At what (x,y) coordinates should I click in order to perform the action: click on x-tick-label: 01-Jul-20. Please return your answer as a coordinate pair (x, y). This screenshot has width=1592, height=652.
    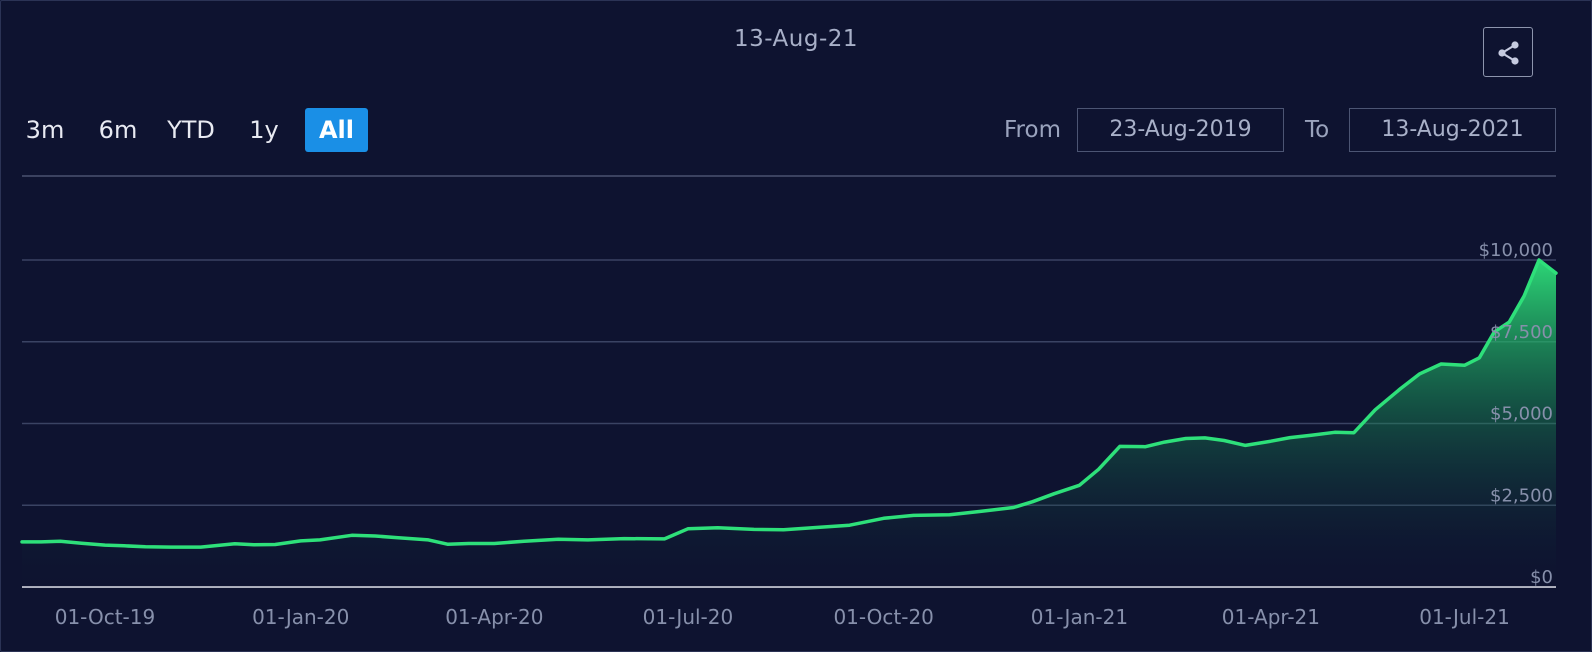
    Looking at the image, I should click on (688, 617).